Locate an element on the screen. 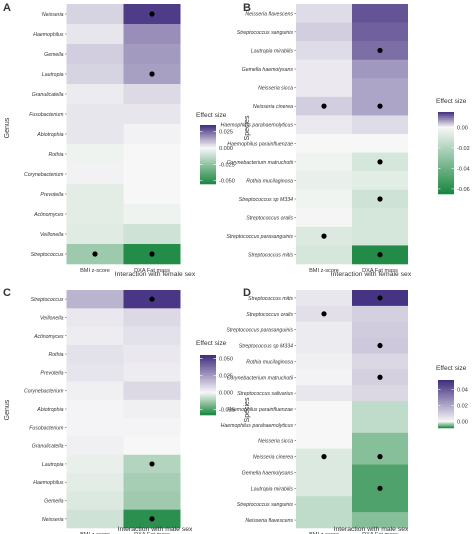 The image size is (474, 534). row-tick-label: Abiotrophia is located at coordinates (49, 410).